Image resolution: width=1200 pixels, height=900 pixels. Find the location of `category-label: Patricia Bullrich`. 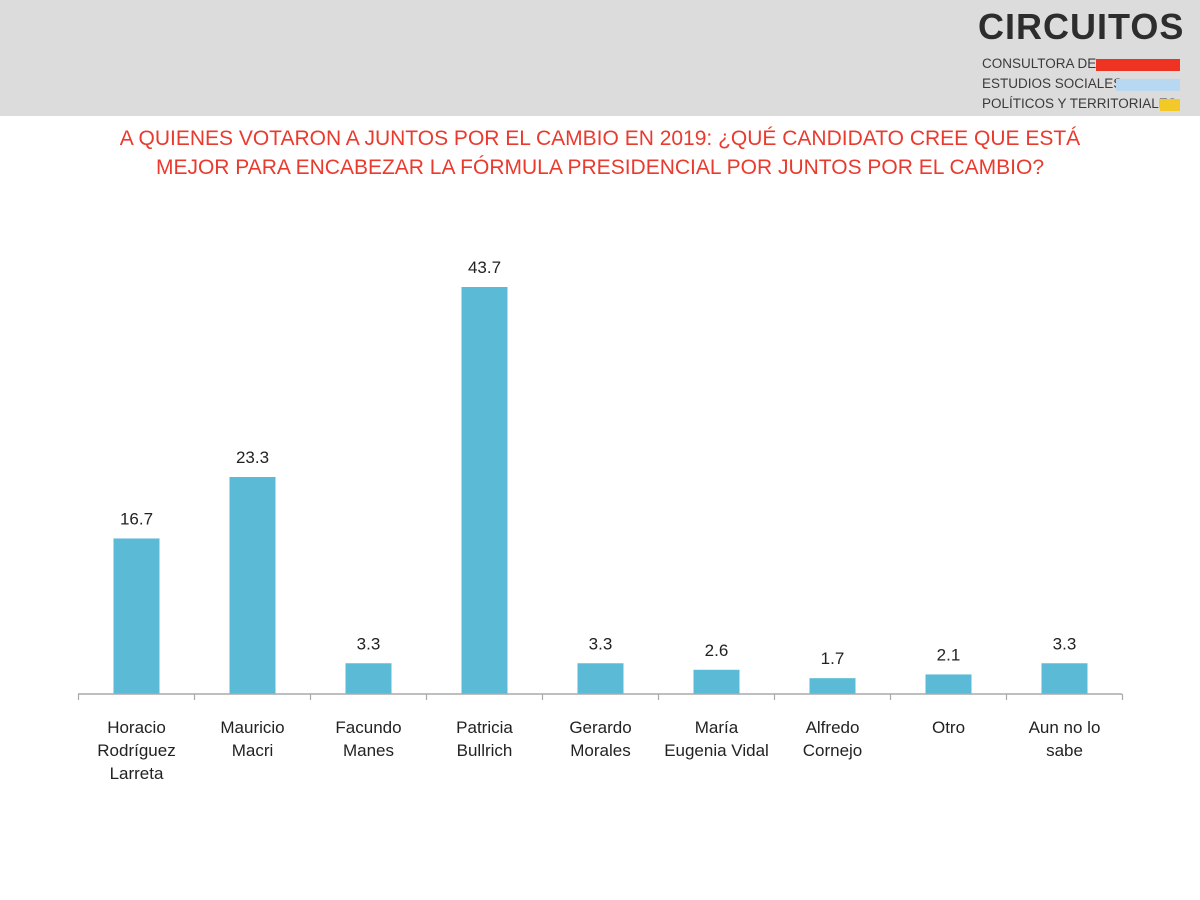

category-label: Patricia Bullrich is located at coordinates (484, 739).